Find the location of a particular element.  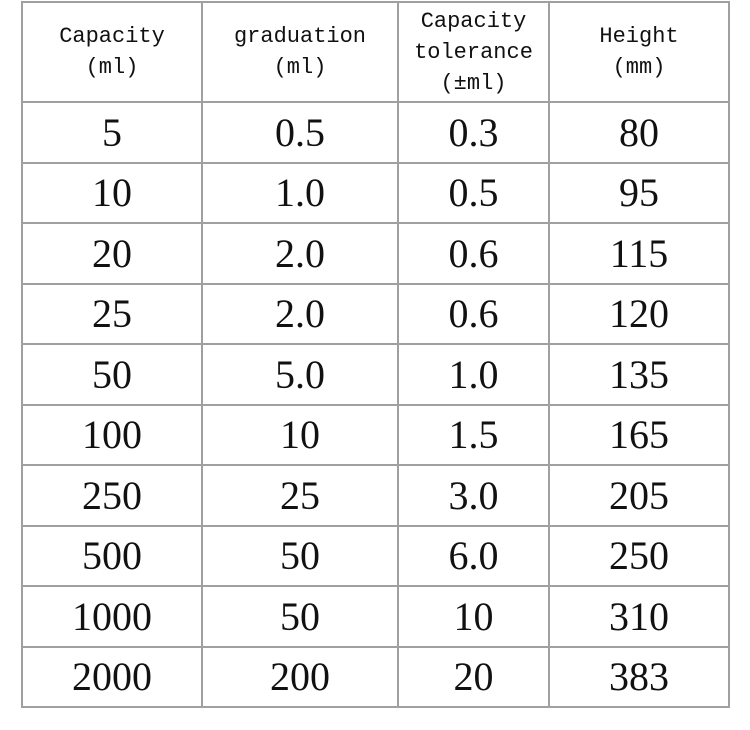

table-cell: 383 is located at coordinates (639, 676).